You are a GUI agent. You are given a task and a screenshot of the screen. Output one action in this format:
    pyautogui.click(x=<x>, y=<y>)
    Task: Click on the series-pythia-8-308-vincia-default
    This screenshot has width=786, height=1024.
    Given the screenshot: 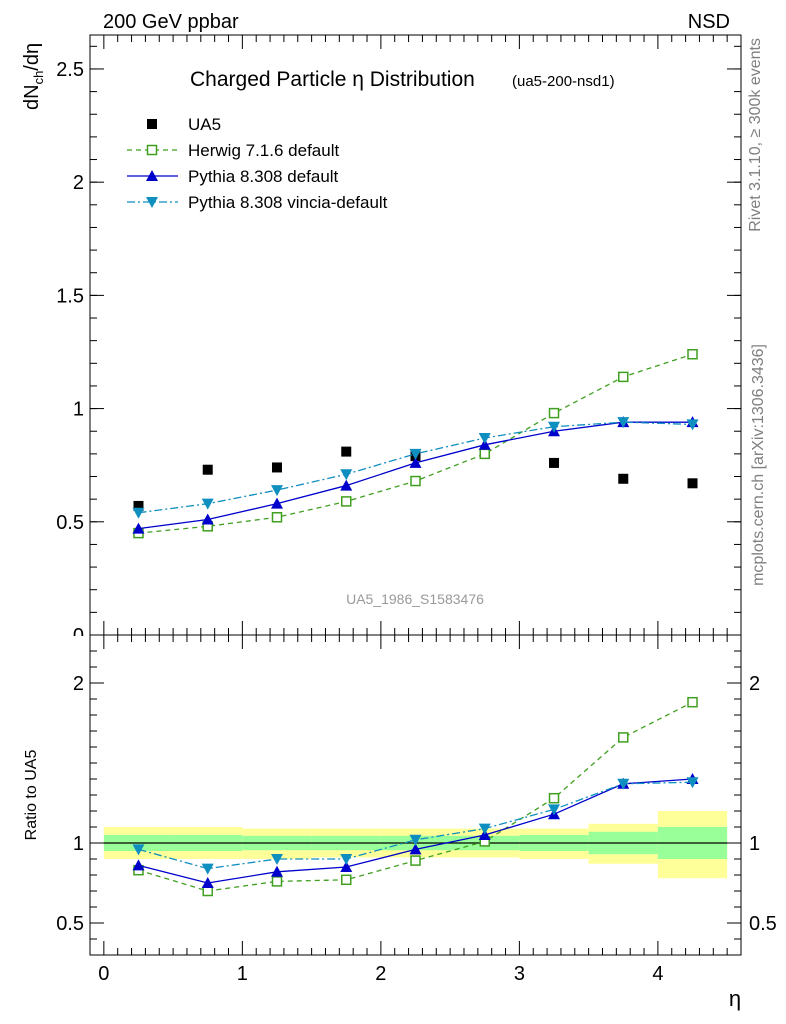 What is the action you would take?
    pyautogui.click(x=415, y=468)
    